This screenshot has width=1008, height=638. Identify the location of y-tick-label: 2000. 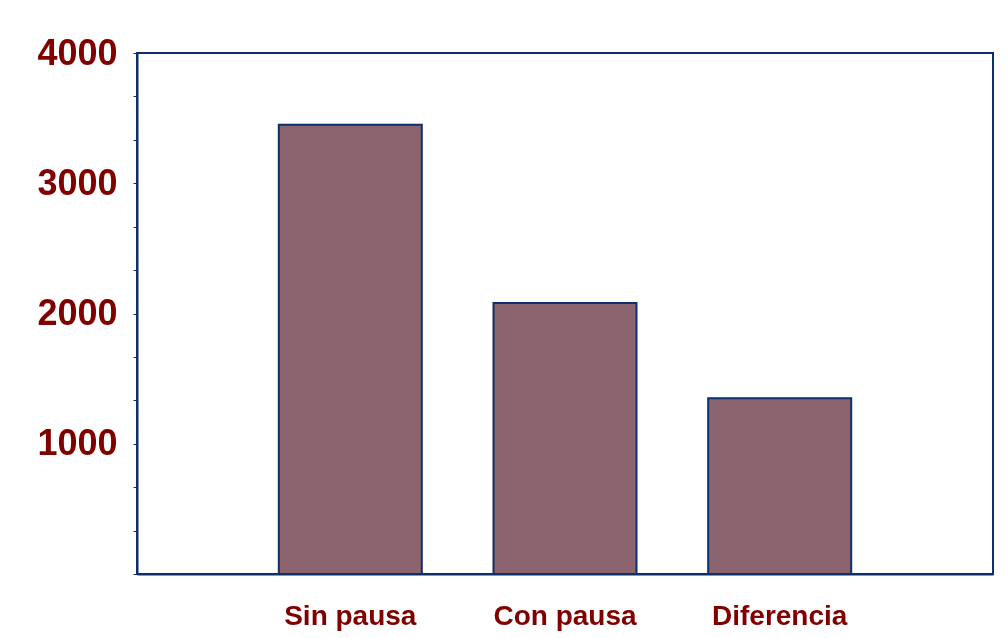
(77, 312).